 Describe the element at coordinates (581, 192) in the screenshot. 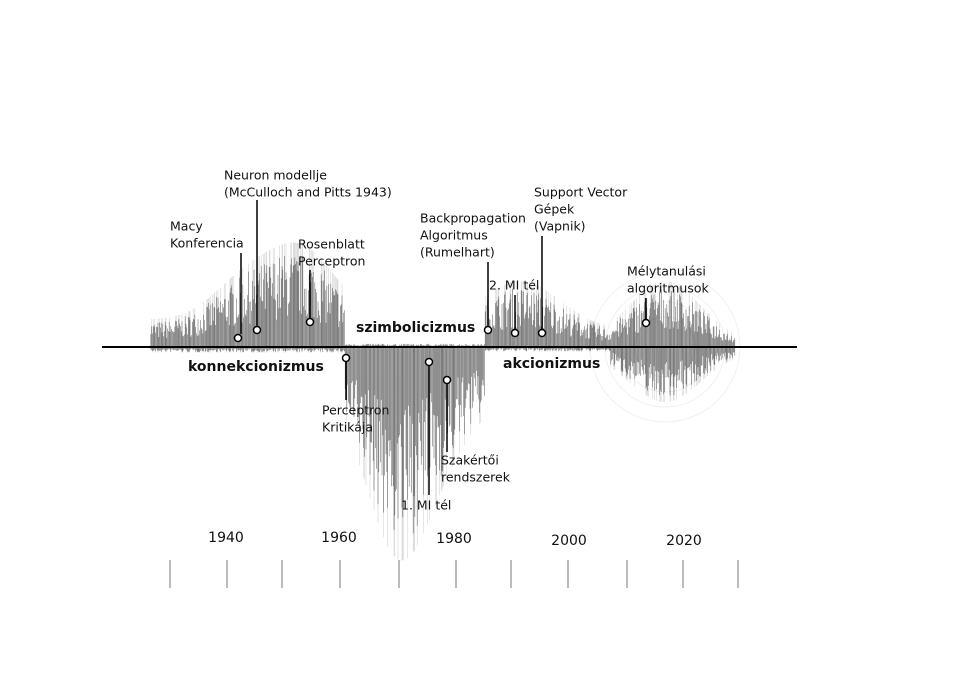

I see `event-label: Support Vector` at that location.